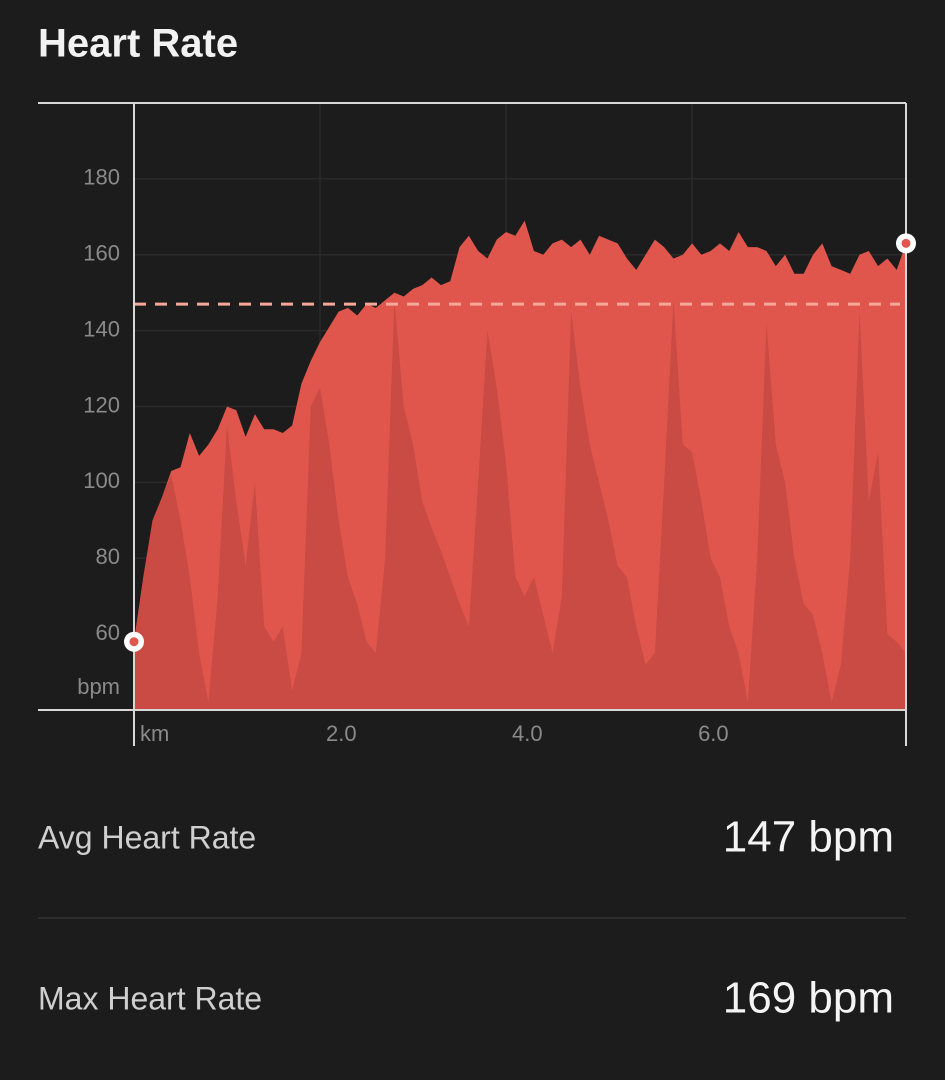 This screenshot has height=1080, width=945. Describe the element at coordinates (808, 998) in the screenshot. I see `stat-value: 169 bpm` at that location.